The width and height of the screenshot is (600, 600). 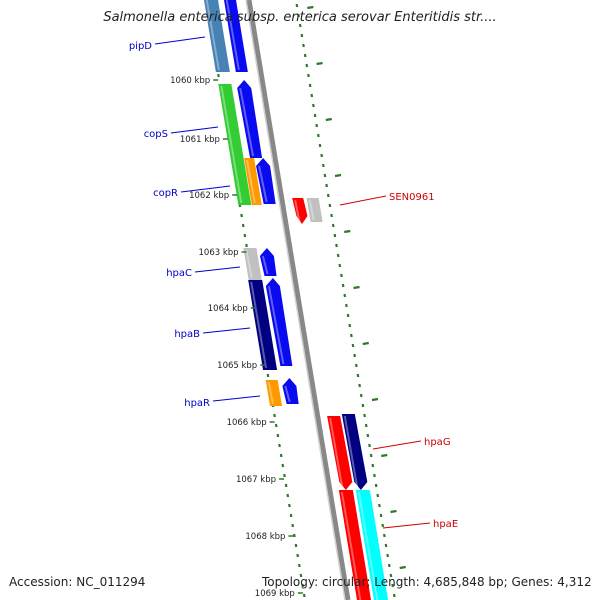 I want to click on position-label: 1061 kbp, so click(x=200, y=140).